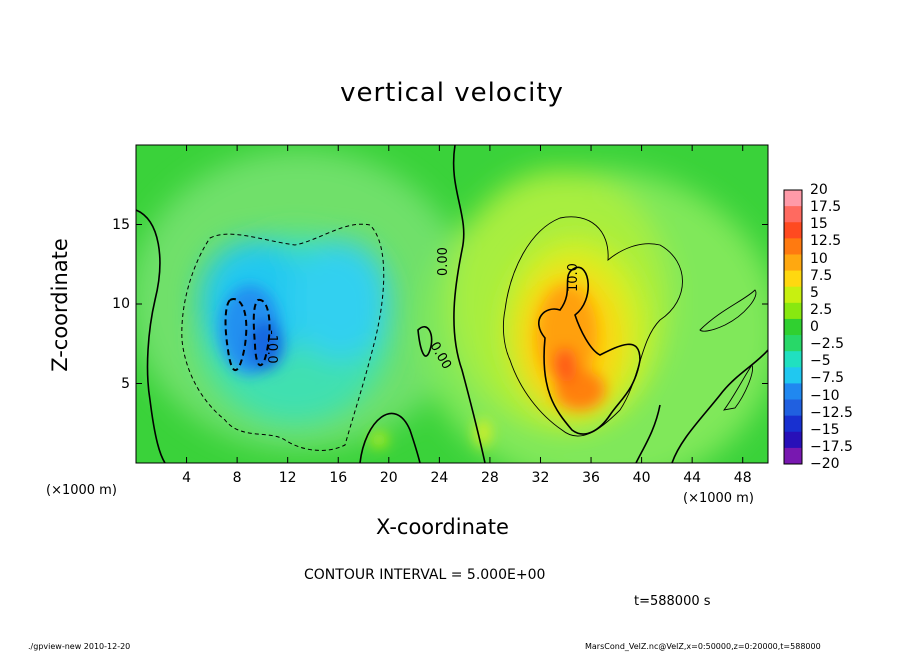 The image size is (904, 654). Describe the element at coordinates (338, 478) in the screenshot. I see `x-tick-label: 16` at that location.